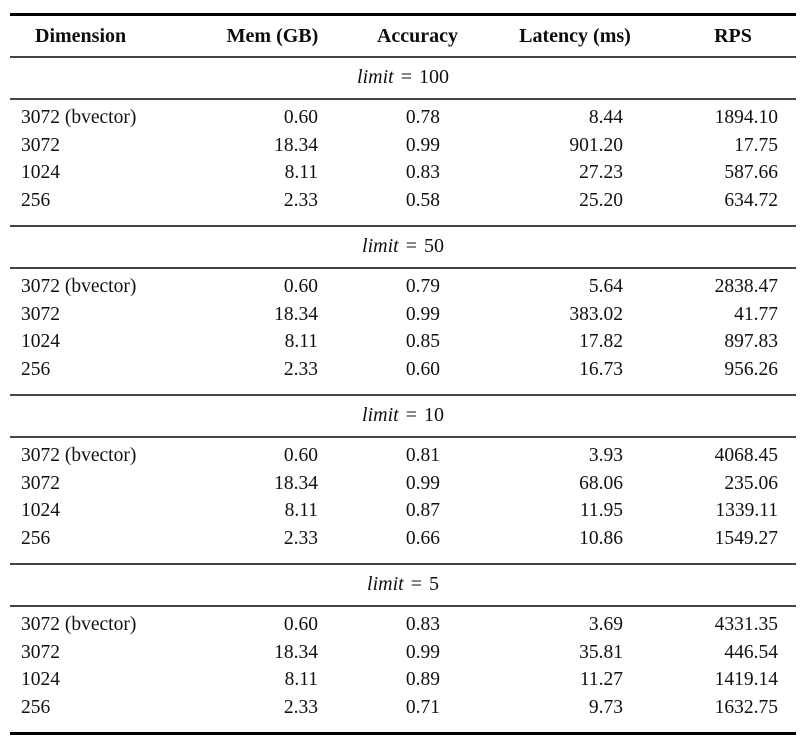 This screenshot has height=752, width=806. Describe the element at coordinates (601, 510) in the screenshot. I see `cell-latency: 11.95` at that location.